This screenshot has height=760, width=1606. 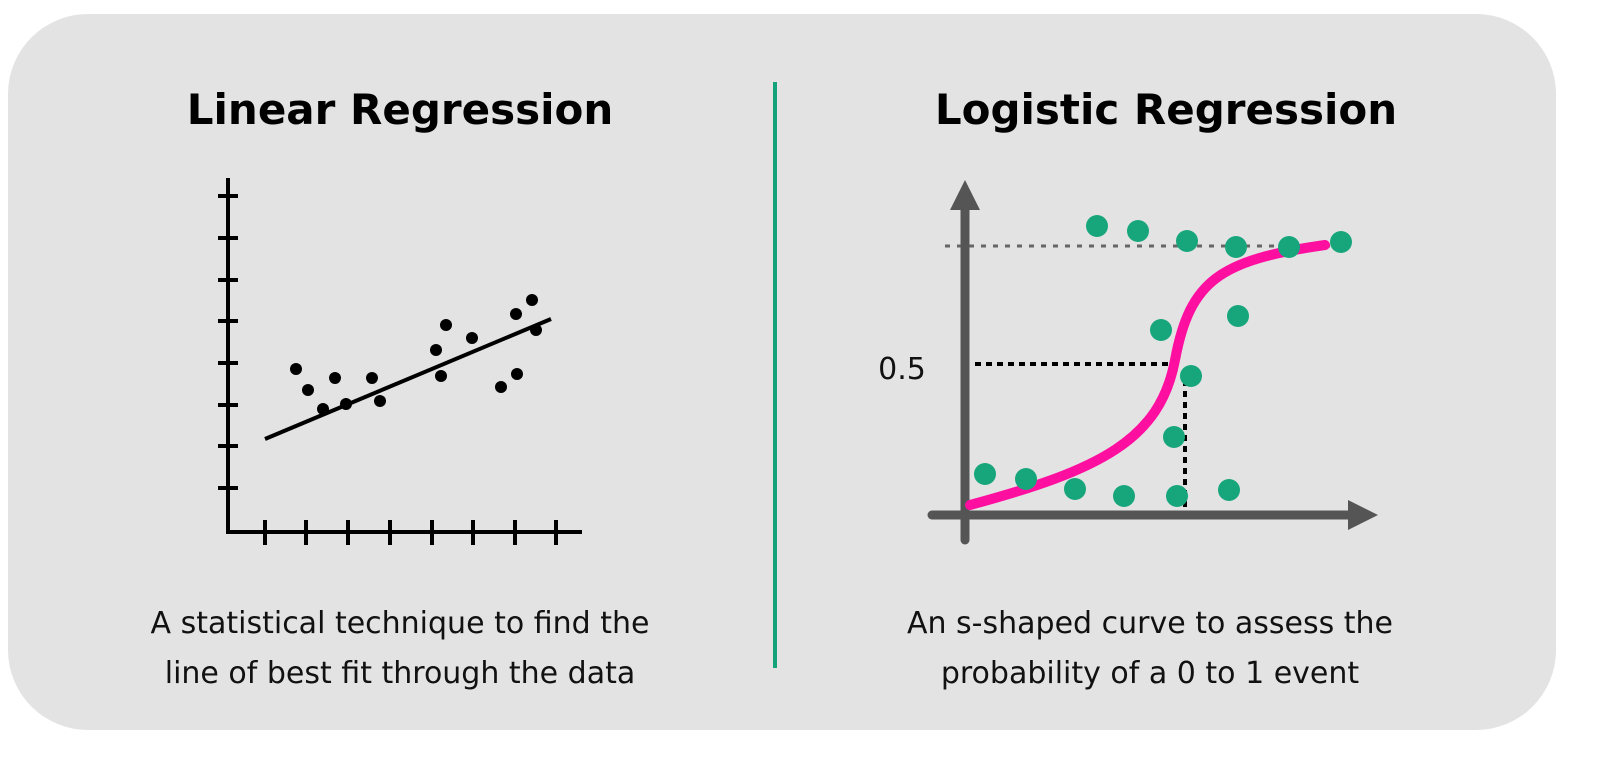 I want to click on panel-title: Logistic Regression, so click(x=1166, y=109).